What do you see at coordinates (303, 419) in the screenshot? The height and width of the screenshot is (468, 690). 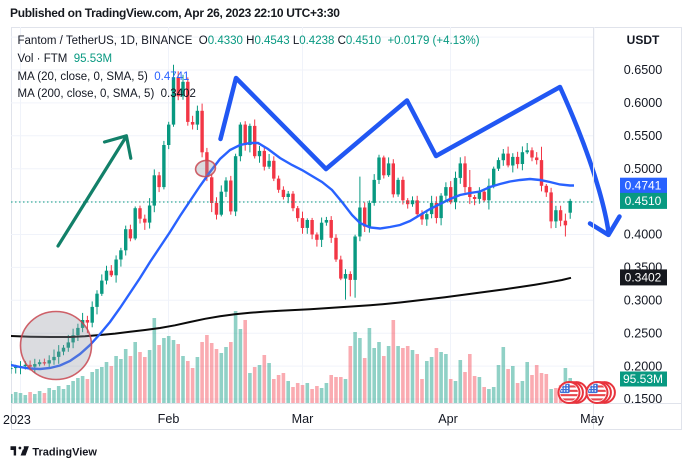 I see `svg-text: Mar` at bounding box center [303, 419].